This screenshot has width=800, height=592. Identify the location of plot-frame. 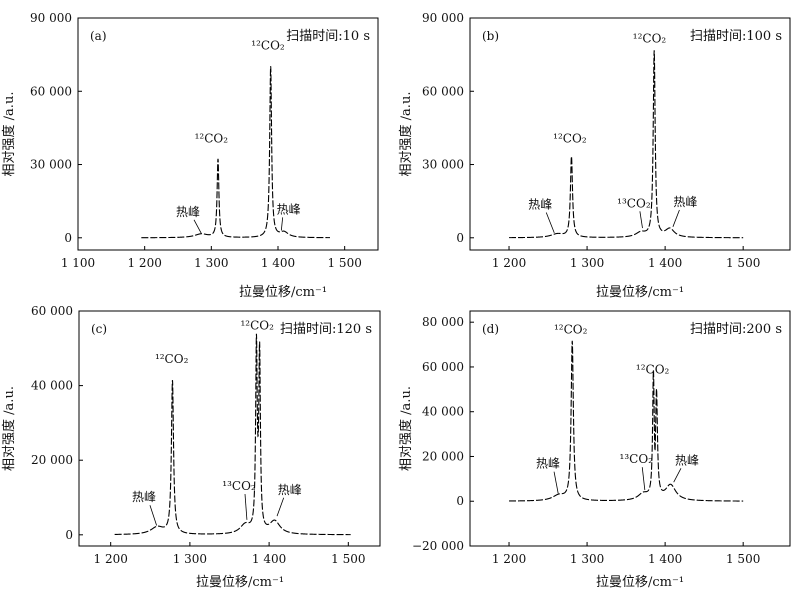
(228, 134).